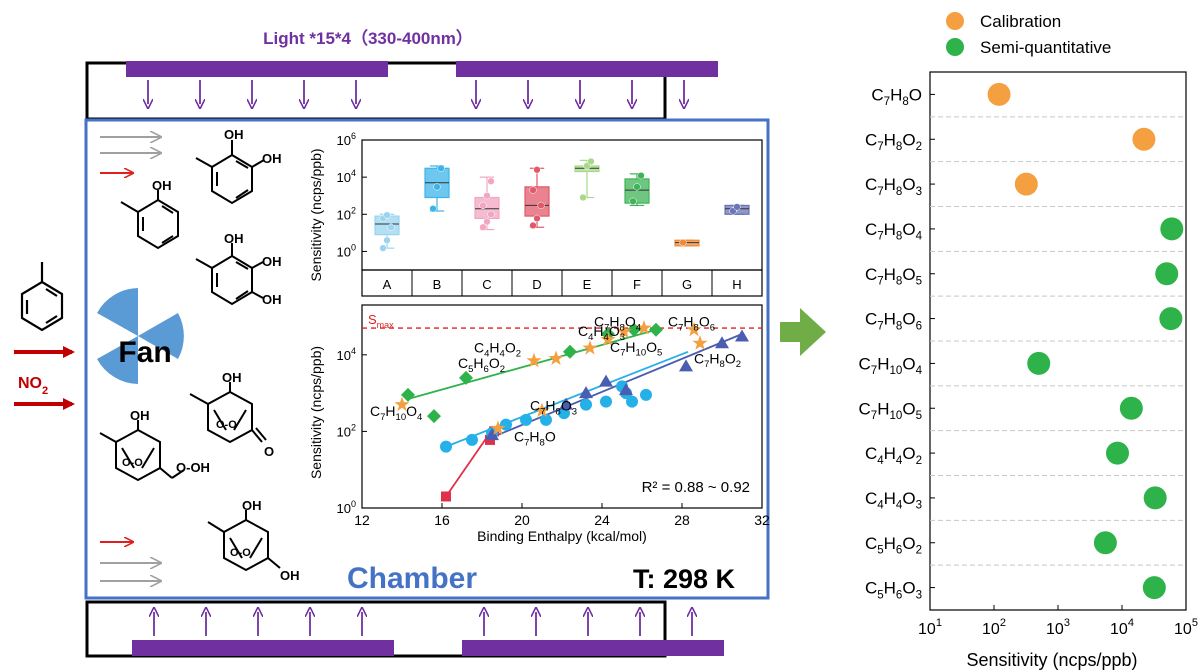 The image size is (1198, 672). What do you see at coordinates (636, 349) in the screenshot?
I see `formula-annotation: C7H10O5` at bounding box center [636, 349].